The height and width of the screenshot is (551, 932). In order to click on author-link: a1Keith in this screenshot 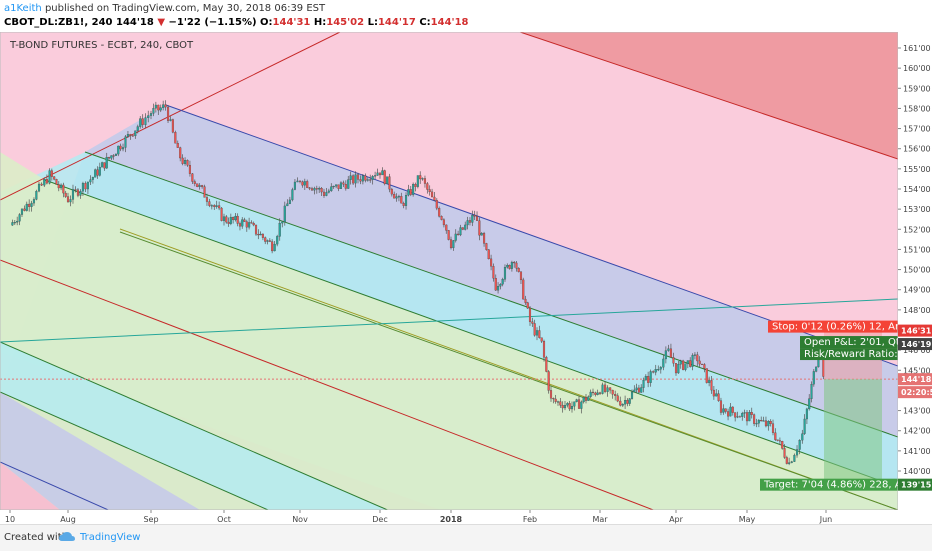, I will do `click(23, 8)`.